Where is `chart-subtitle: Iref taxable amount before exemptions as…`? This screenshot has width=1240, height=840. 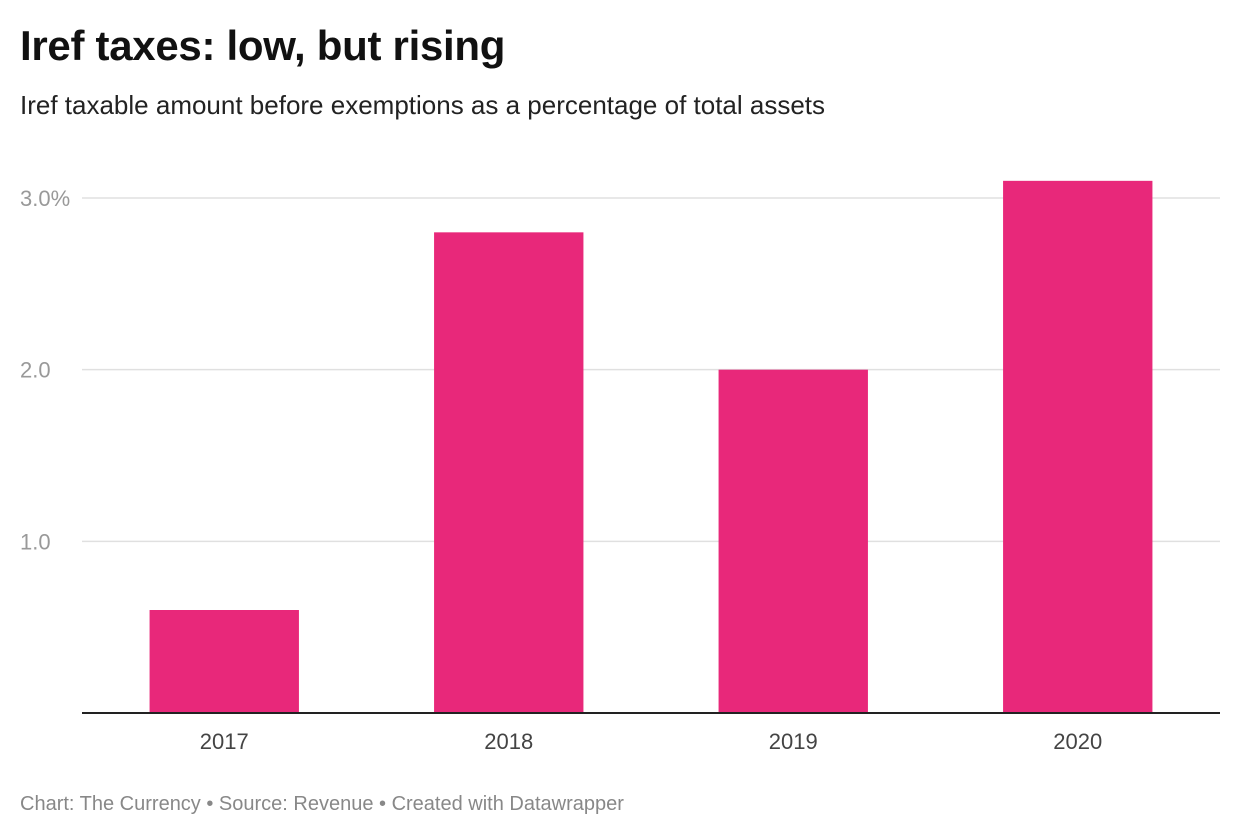
chart-subtitle: Iref taxable amount before exemptions as… is located at coordinates (423, 105).